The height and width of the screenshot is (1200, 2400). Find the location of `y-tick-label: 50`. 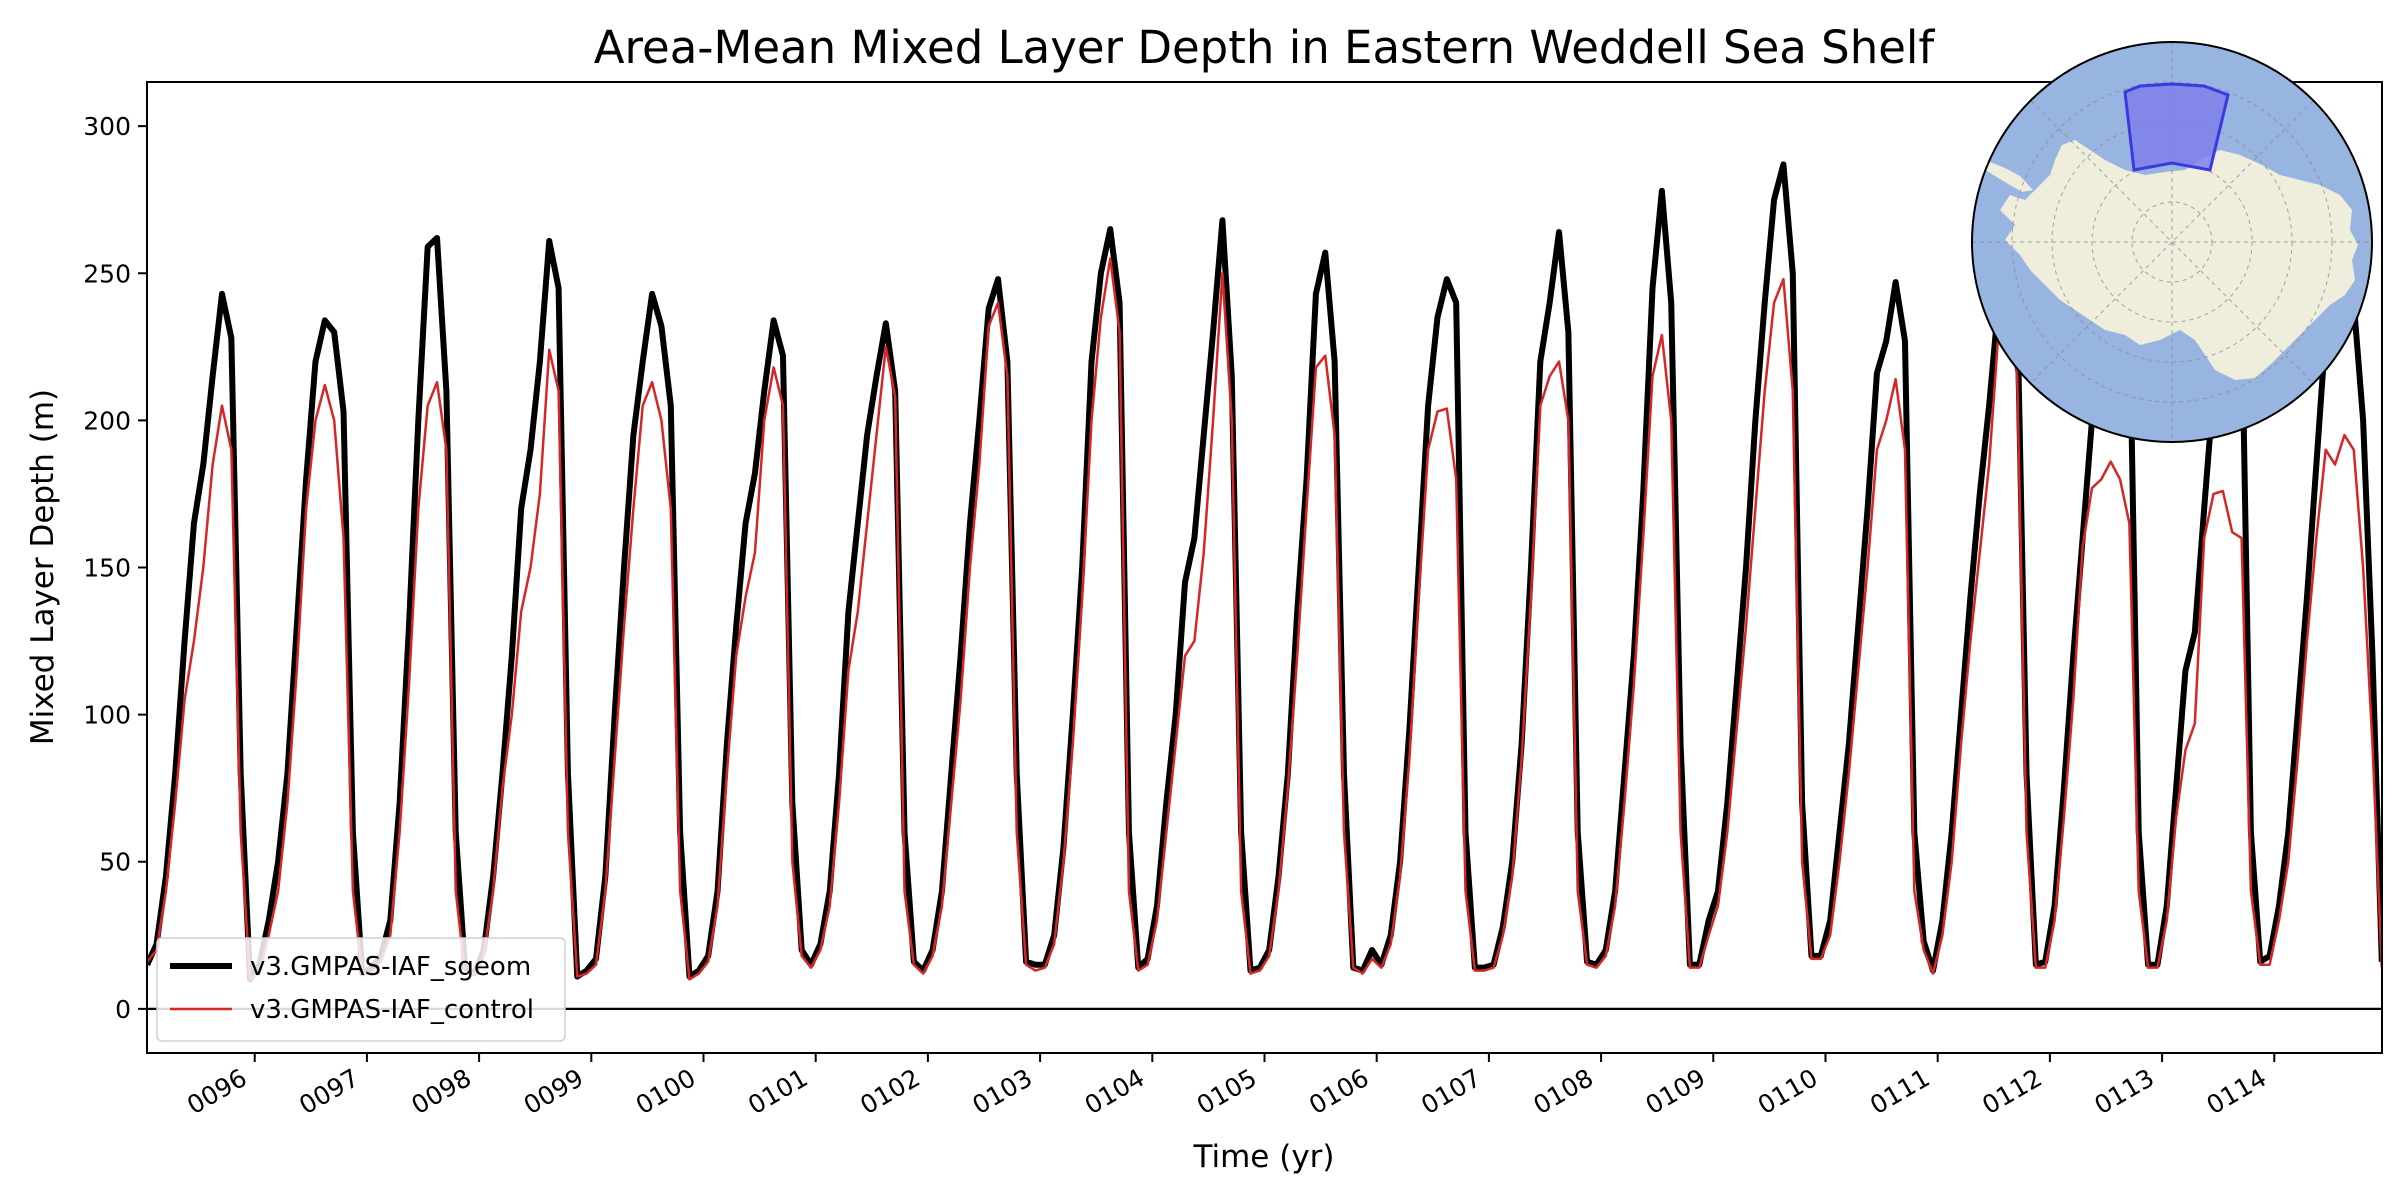

y-tick-label: 50 is located at coordinates (115, 862).